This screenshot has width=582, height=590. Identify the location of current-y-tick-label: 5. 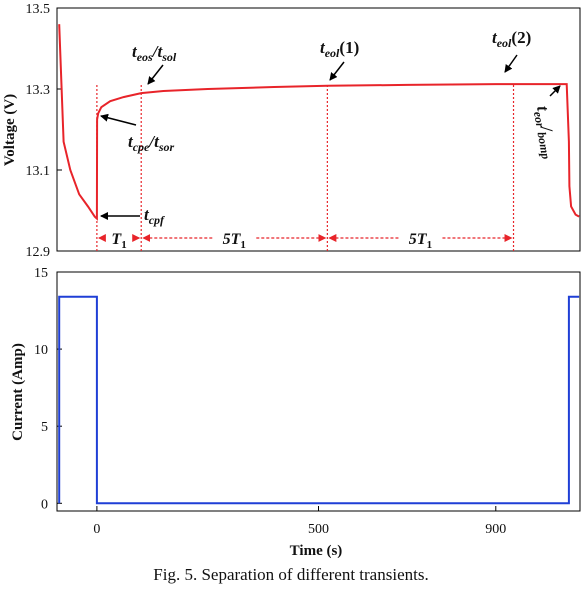
(44, 427).